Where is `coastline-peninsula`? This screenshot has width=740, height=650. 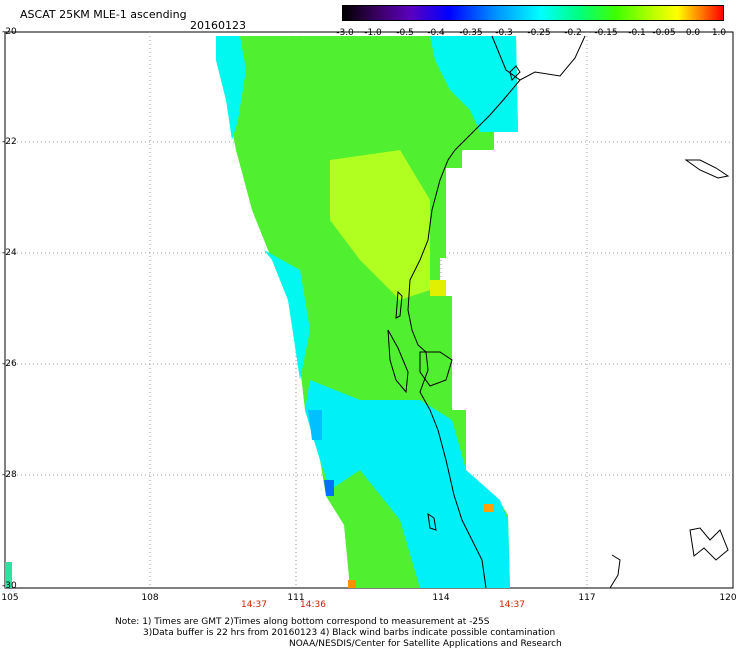
coastline-peninsula is located at coordinates (398, 361).